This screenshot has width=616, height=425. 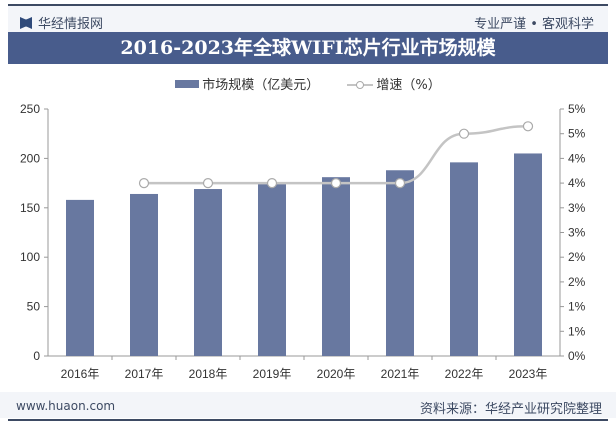 What do you see at coordinates (36, 356) in the screenshot?
I see `left-tick-label: 0` at bounding box center [36, 356].